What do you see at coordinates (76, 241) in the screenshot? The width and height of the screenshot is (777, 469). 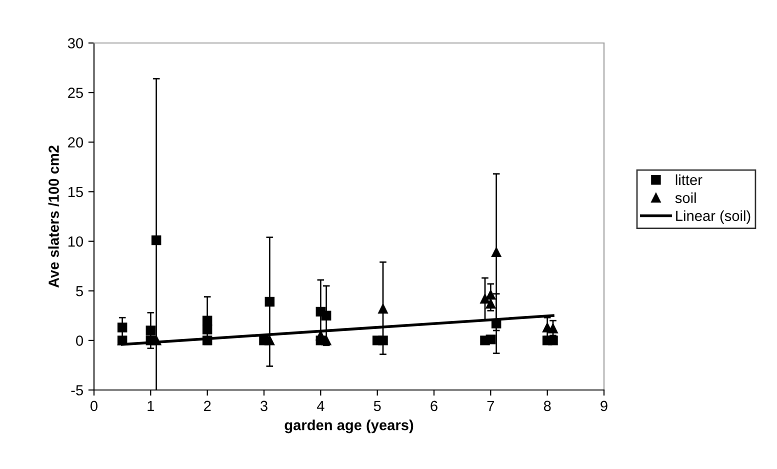 I see `y-tick-label: 10` at bounding box center [76, 241].